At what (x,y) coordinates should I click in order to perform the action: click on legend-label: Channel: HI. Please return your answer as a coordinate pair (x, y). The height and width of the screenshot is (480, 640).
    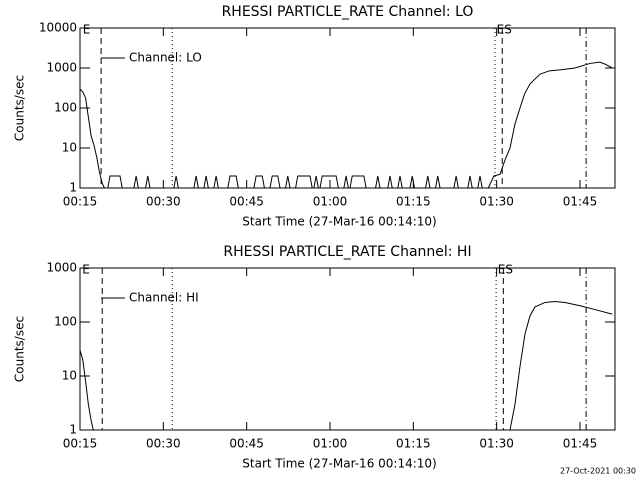
    Looking at the image, I should click on (164, 298).